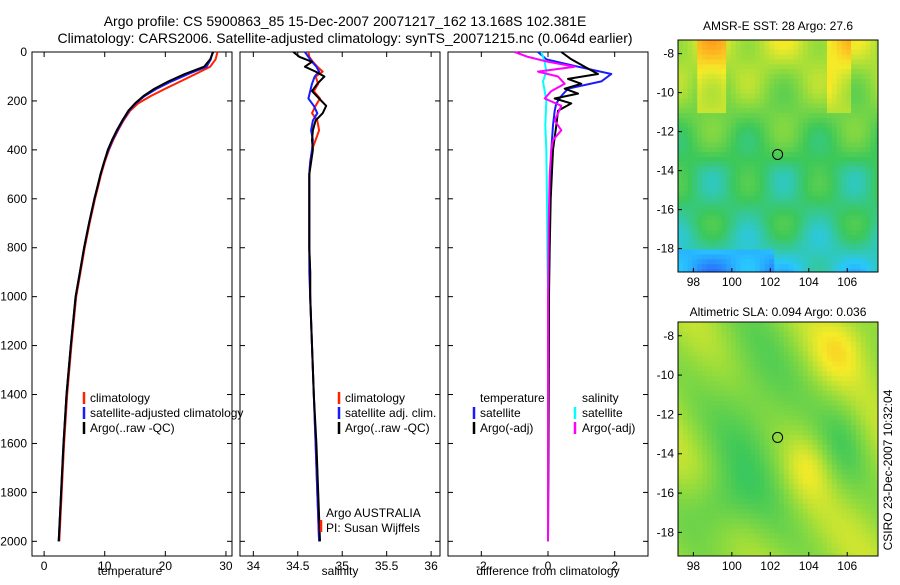  I want to click on legend-label-sal-argo: Argo(-adj), so click(608, 428).